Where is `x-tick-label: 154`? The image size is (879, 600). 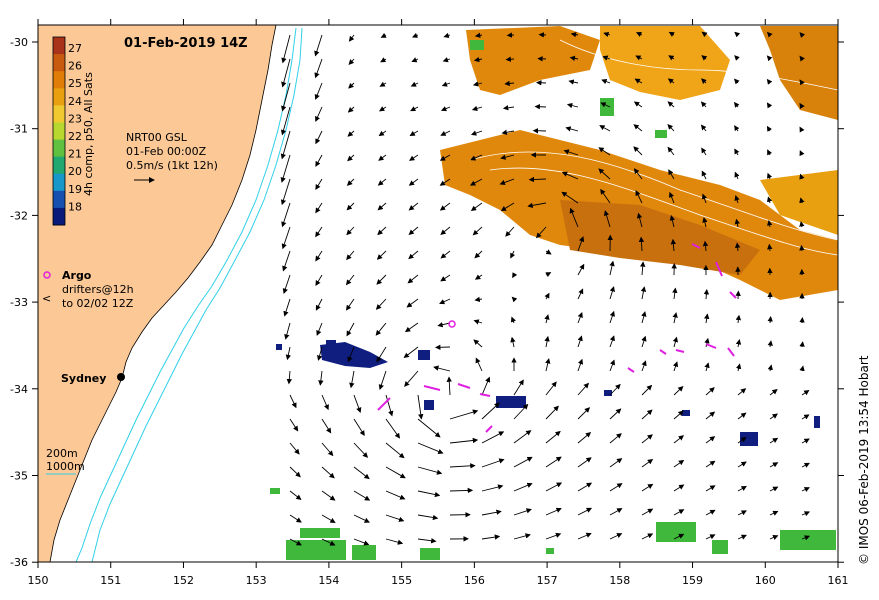
x-tick-label: 154 is located at coordinates (328, 580).